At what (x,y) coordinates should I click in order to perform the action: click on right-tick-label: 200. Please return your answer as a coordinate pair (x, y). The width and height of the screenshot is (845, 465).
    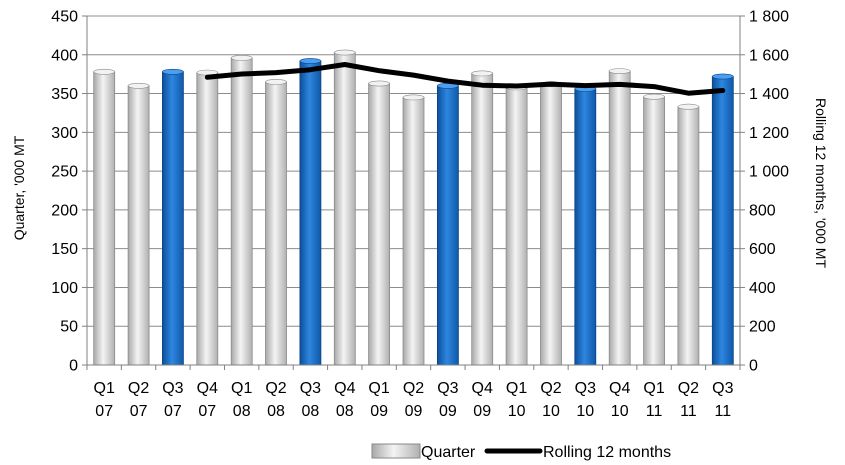
    Looking at the image, I should click on (762, 327).